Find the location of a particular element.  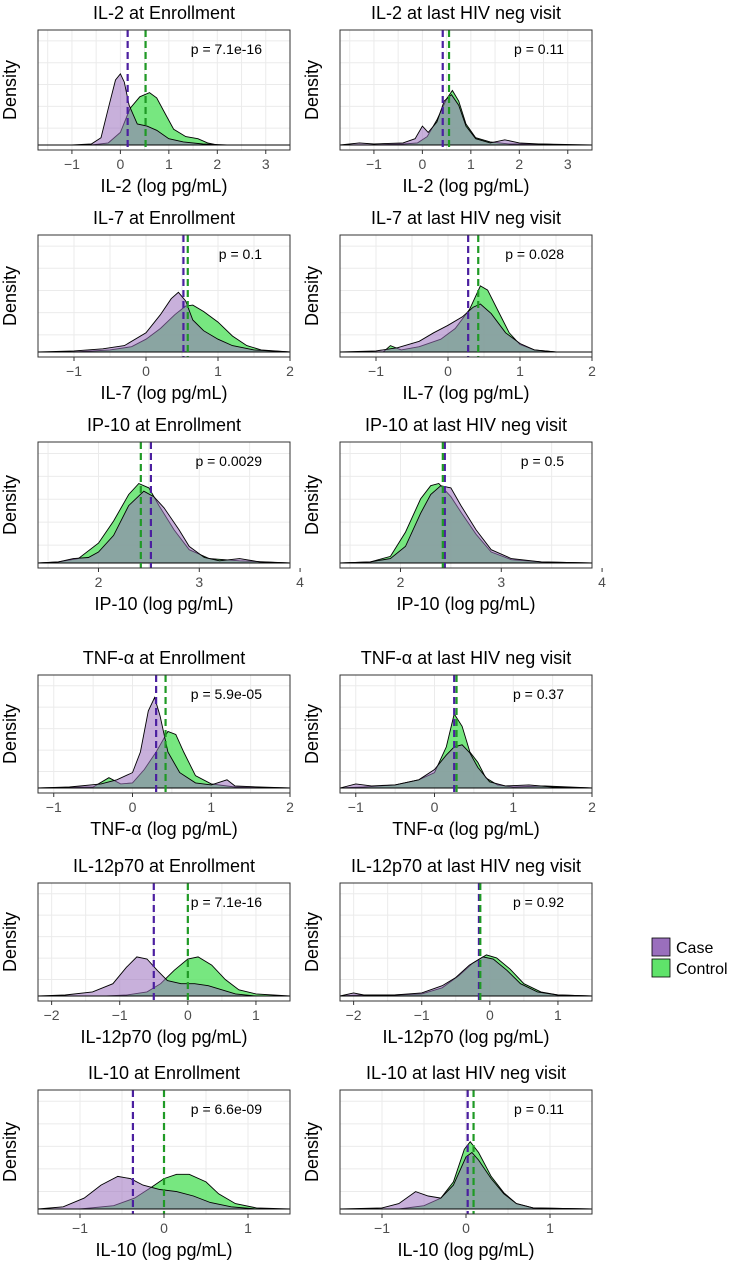

legend-label-control: Control is located at coordinates (702, 969).